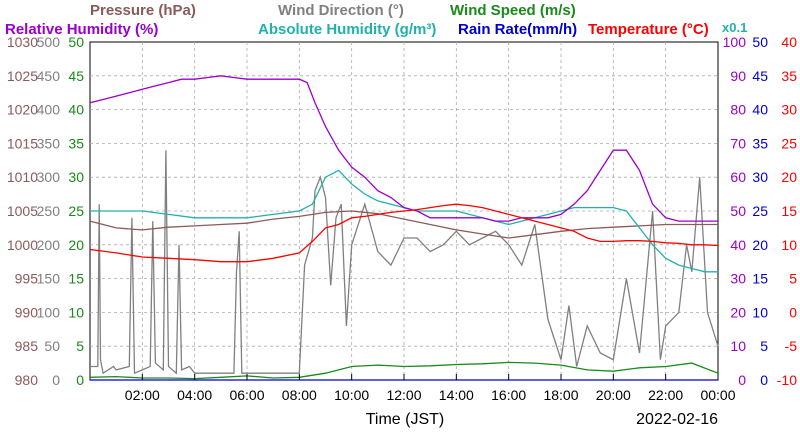 The width and height of the screenshot is (800, 434). I want to click on y-tick-label: 60, so click(738, 177).